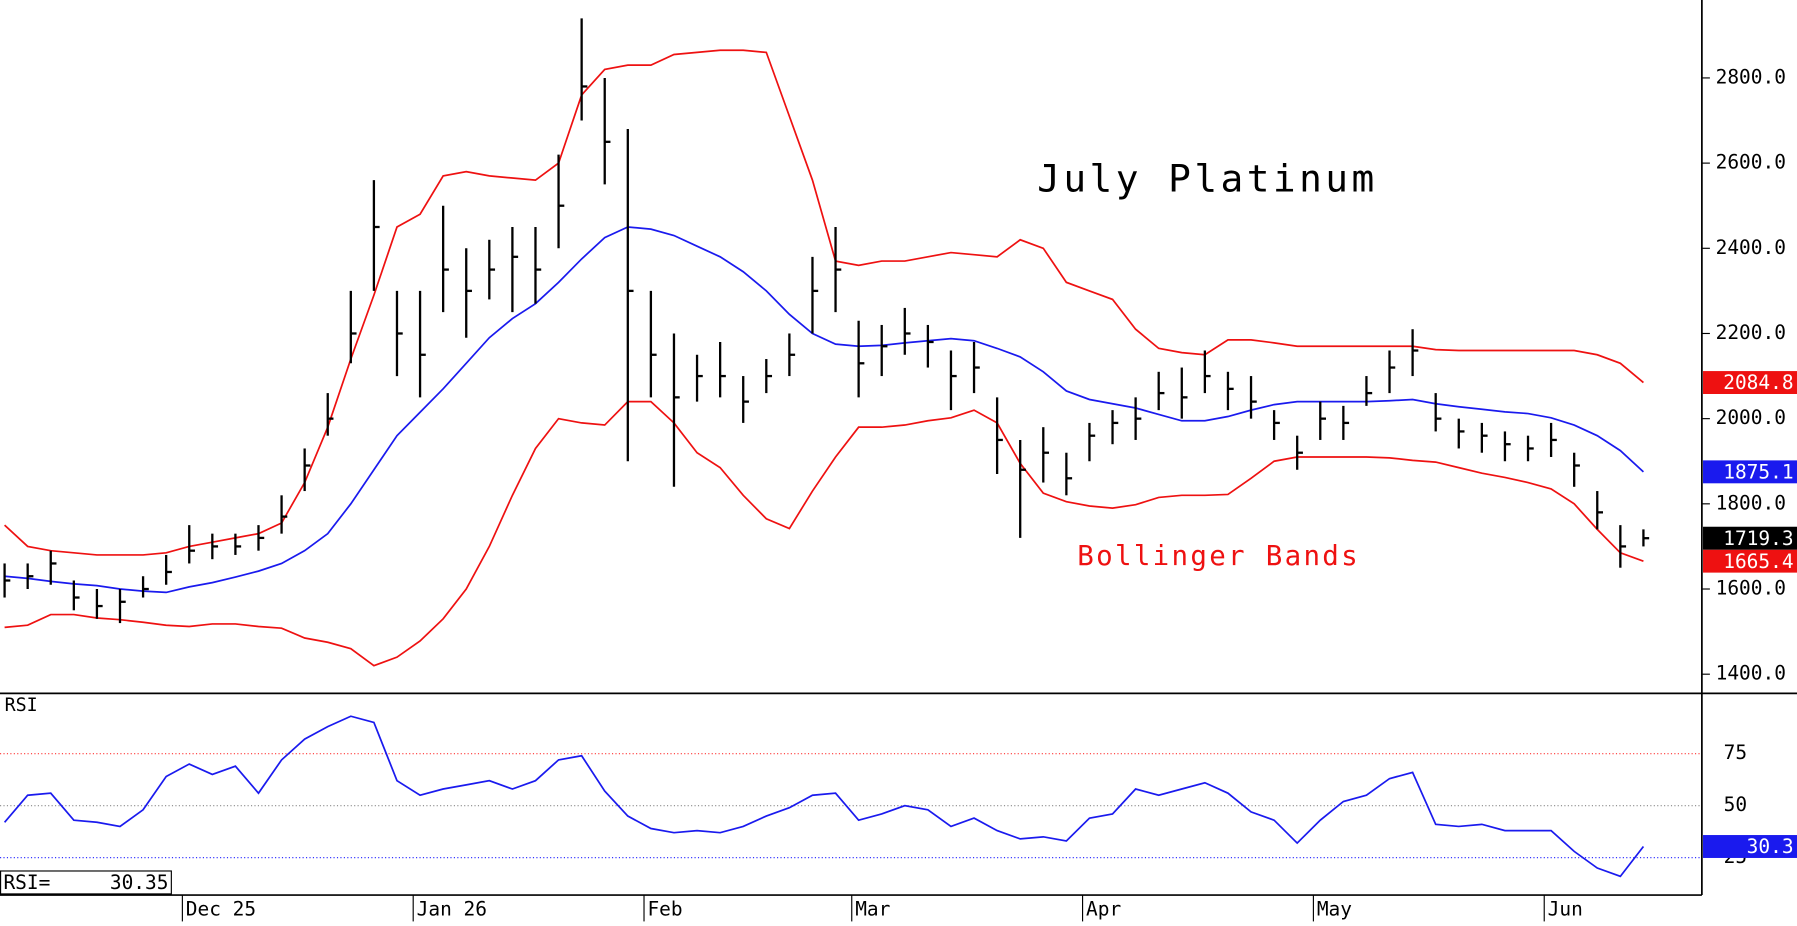  Describe the element at coordinates (1751, 502) in the screenshot. I see `y-tick-label: 1800.0` at that location.